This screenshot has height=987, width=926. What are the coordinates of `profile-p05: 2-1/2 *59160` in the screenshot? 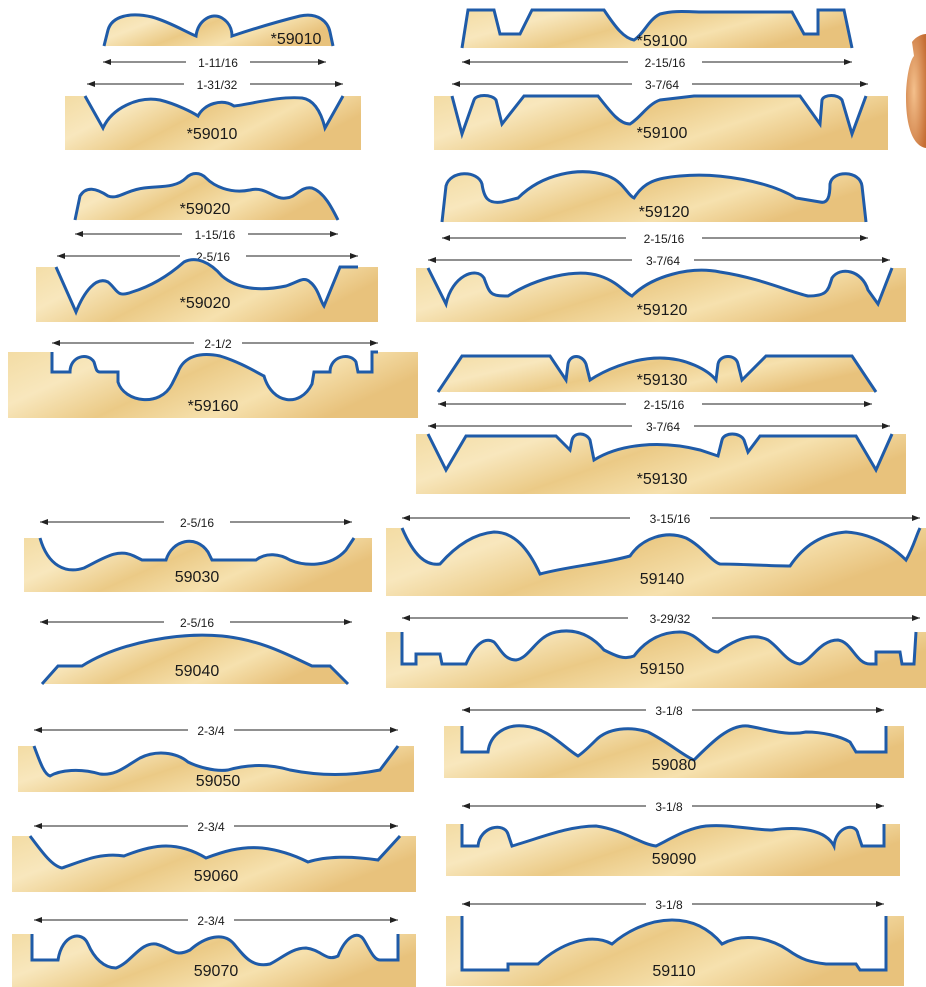 It's located at (213, 377).